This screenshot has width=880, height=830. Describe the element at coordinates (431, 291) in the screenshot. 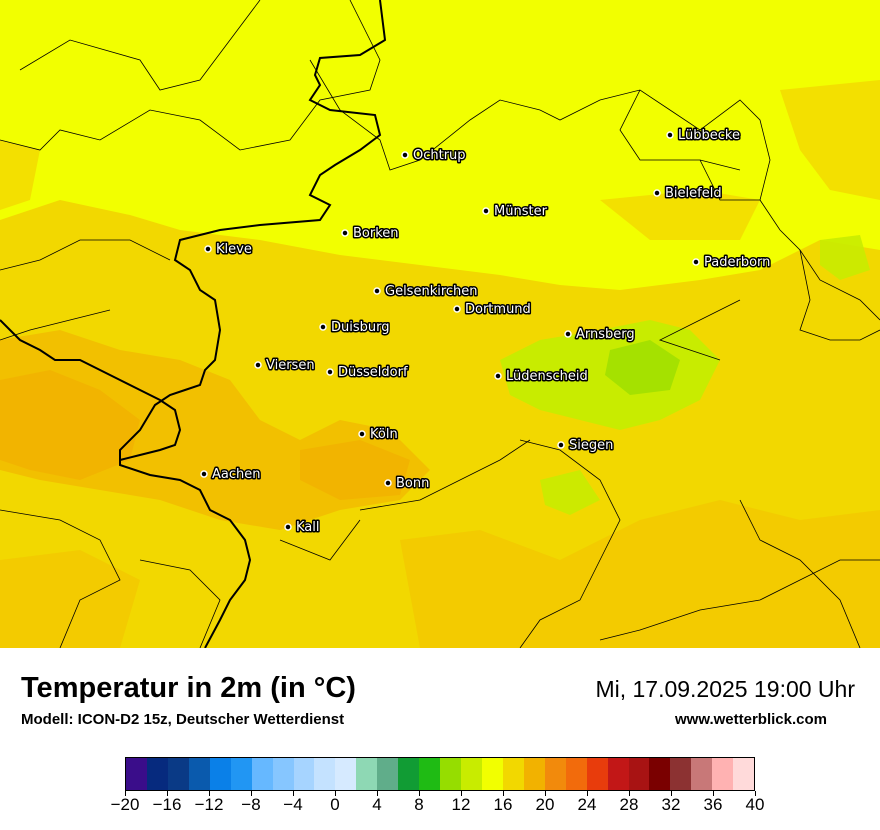

I see `city-label: Gelsenkirchen` at that location.